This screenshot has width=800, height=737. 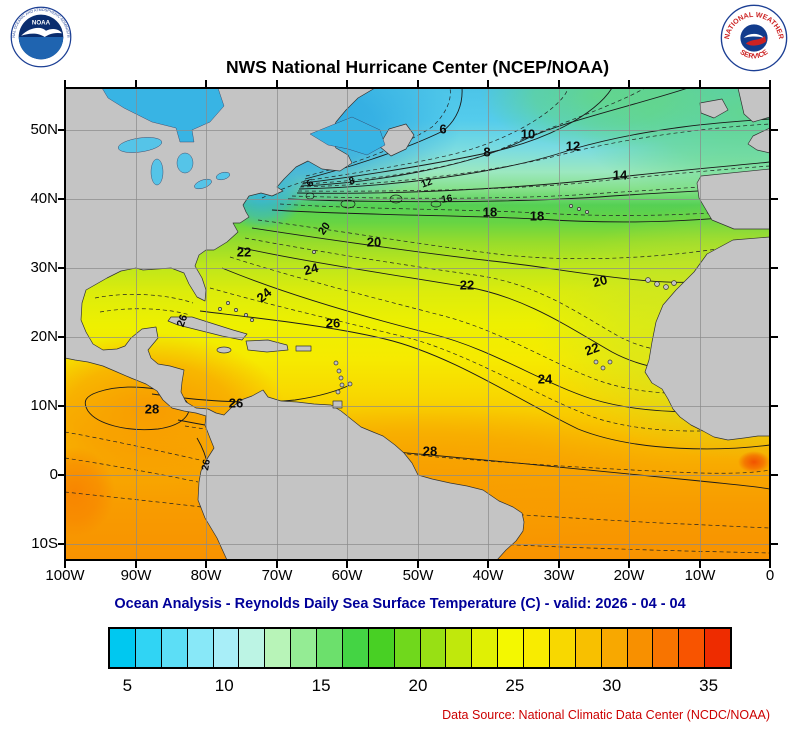 What do you see at coordinates (303, 348) in the screenshot?
I see `land-puerto-rico` at bounding box center [303, 348].